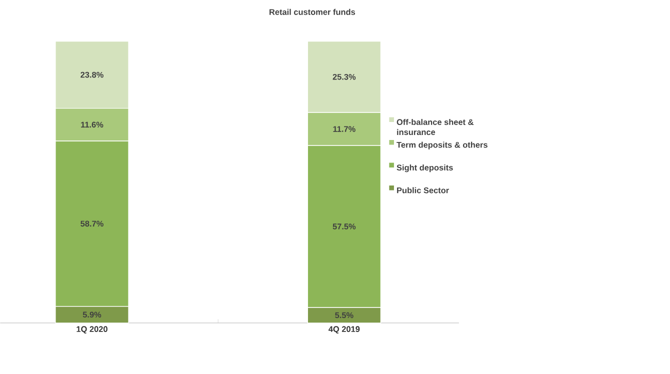 The image size is (670, 374). What do you see at coordinates (92, 315) in the screenshot?
I see `data-label: 5.9%` at bounding box center [92, 315].